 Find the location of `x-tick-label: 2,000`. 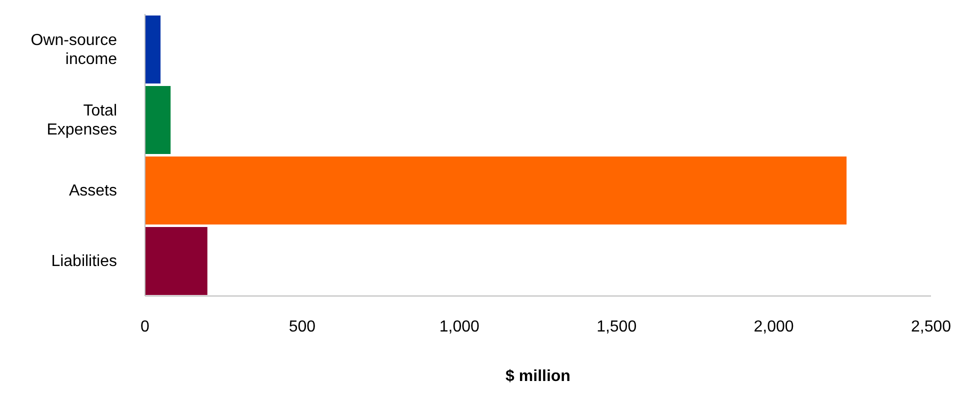

x-tick-label: 2,000 is located at coordinates (774, 327).